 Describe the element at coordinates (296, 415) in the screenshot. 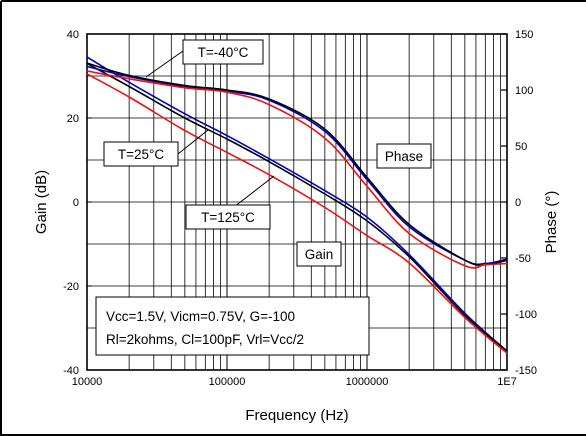

I see `x-axis-title: Frequency (Hz)` at that location.